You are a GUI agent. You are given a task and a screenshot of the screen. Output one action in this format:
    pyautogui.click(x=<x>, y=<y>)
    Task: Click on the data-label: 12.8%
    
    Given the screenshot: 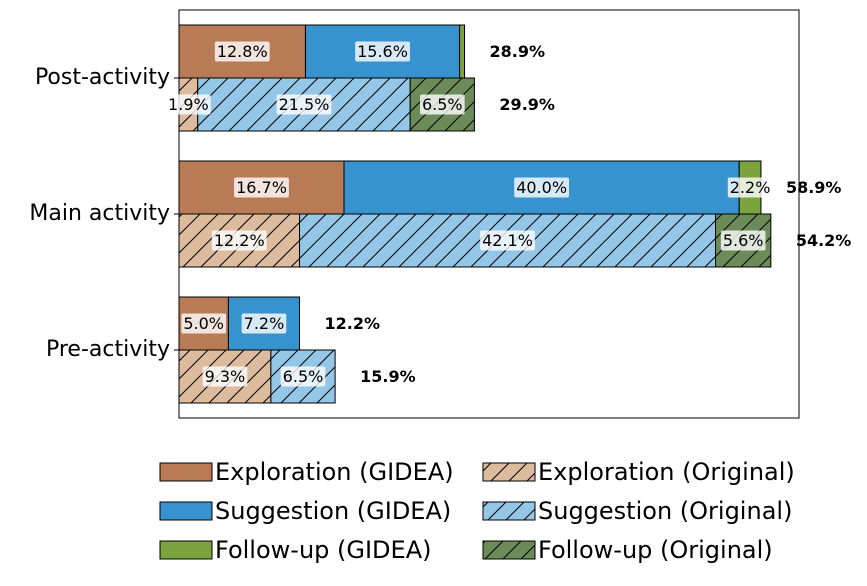 What is the action you would take?
    pyautogui.click(x=242, y=51)
    